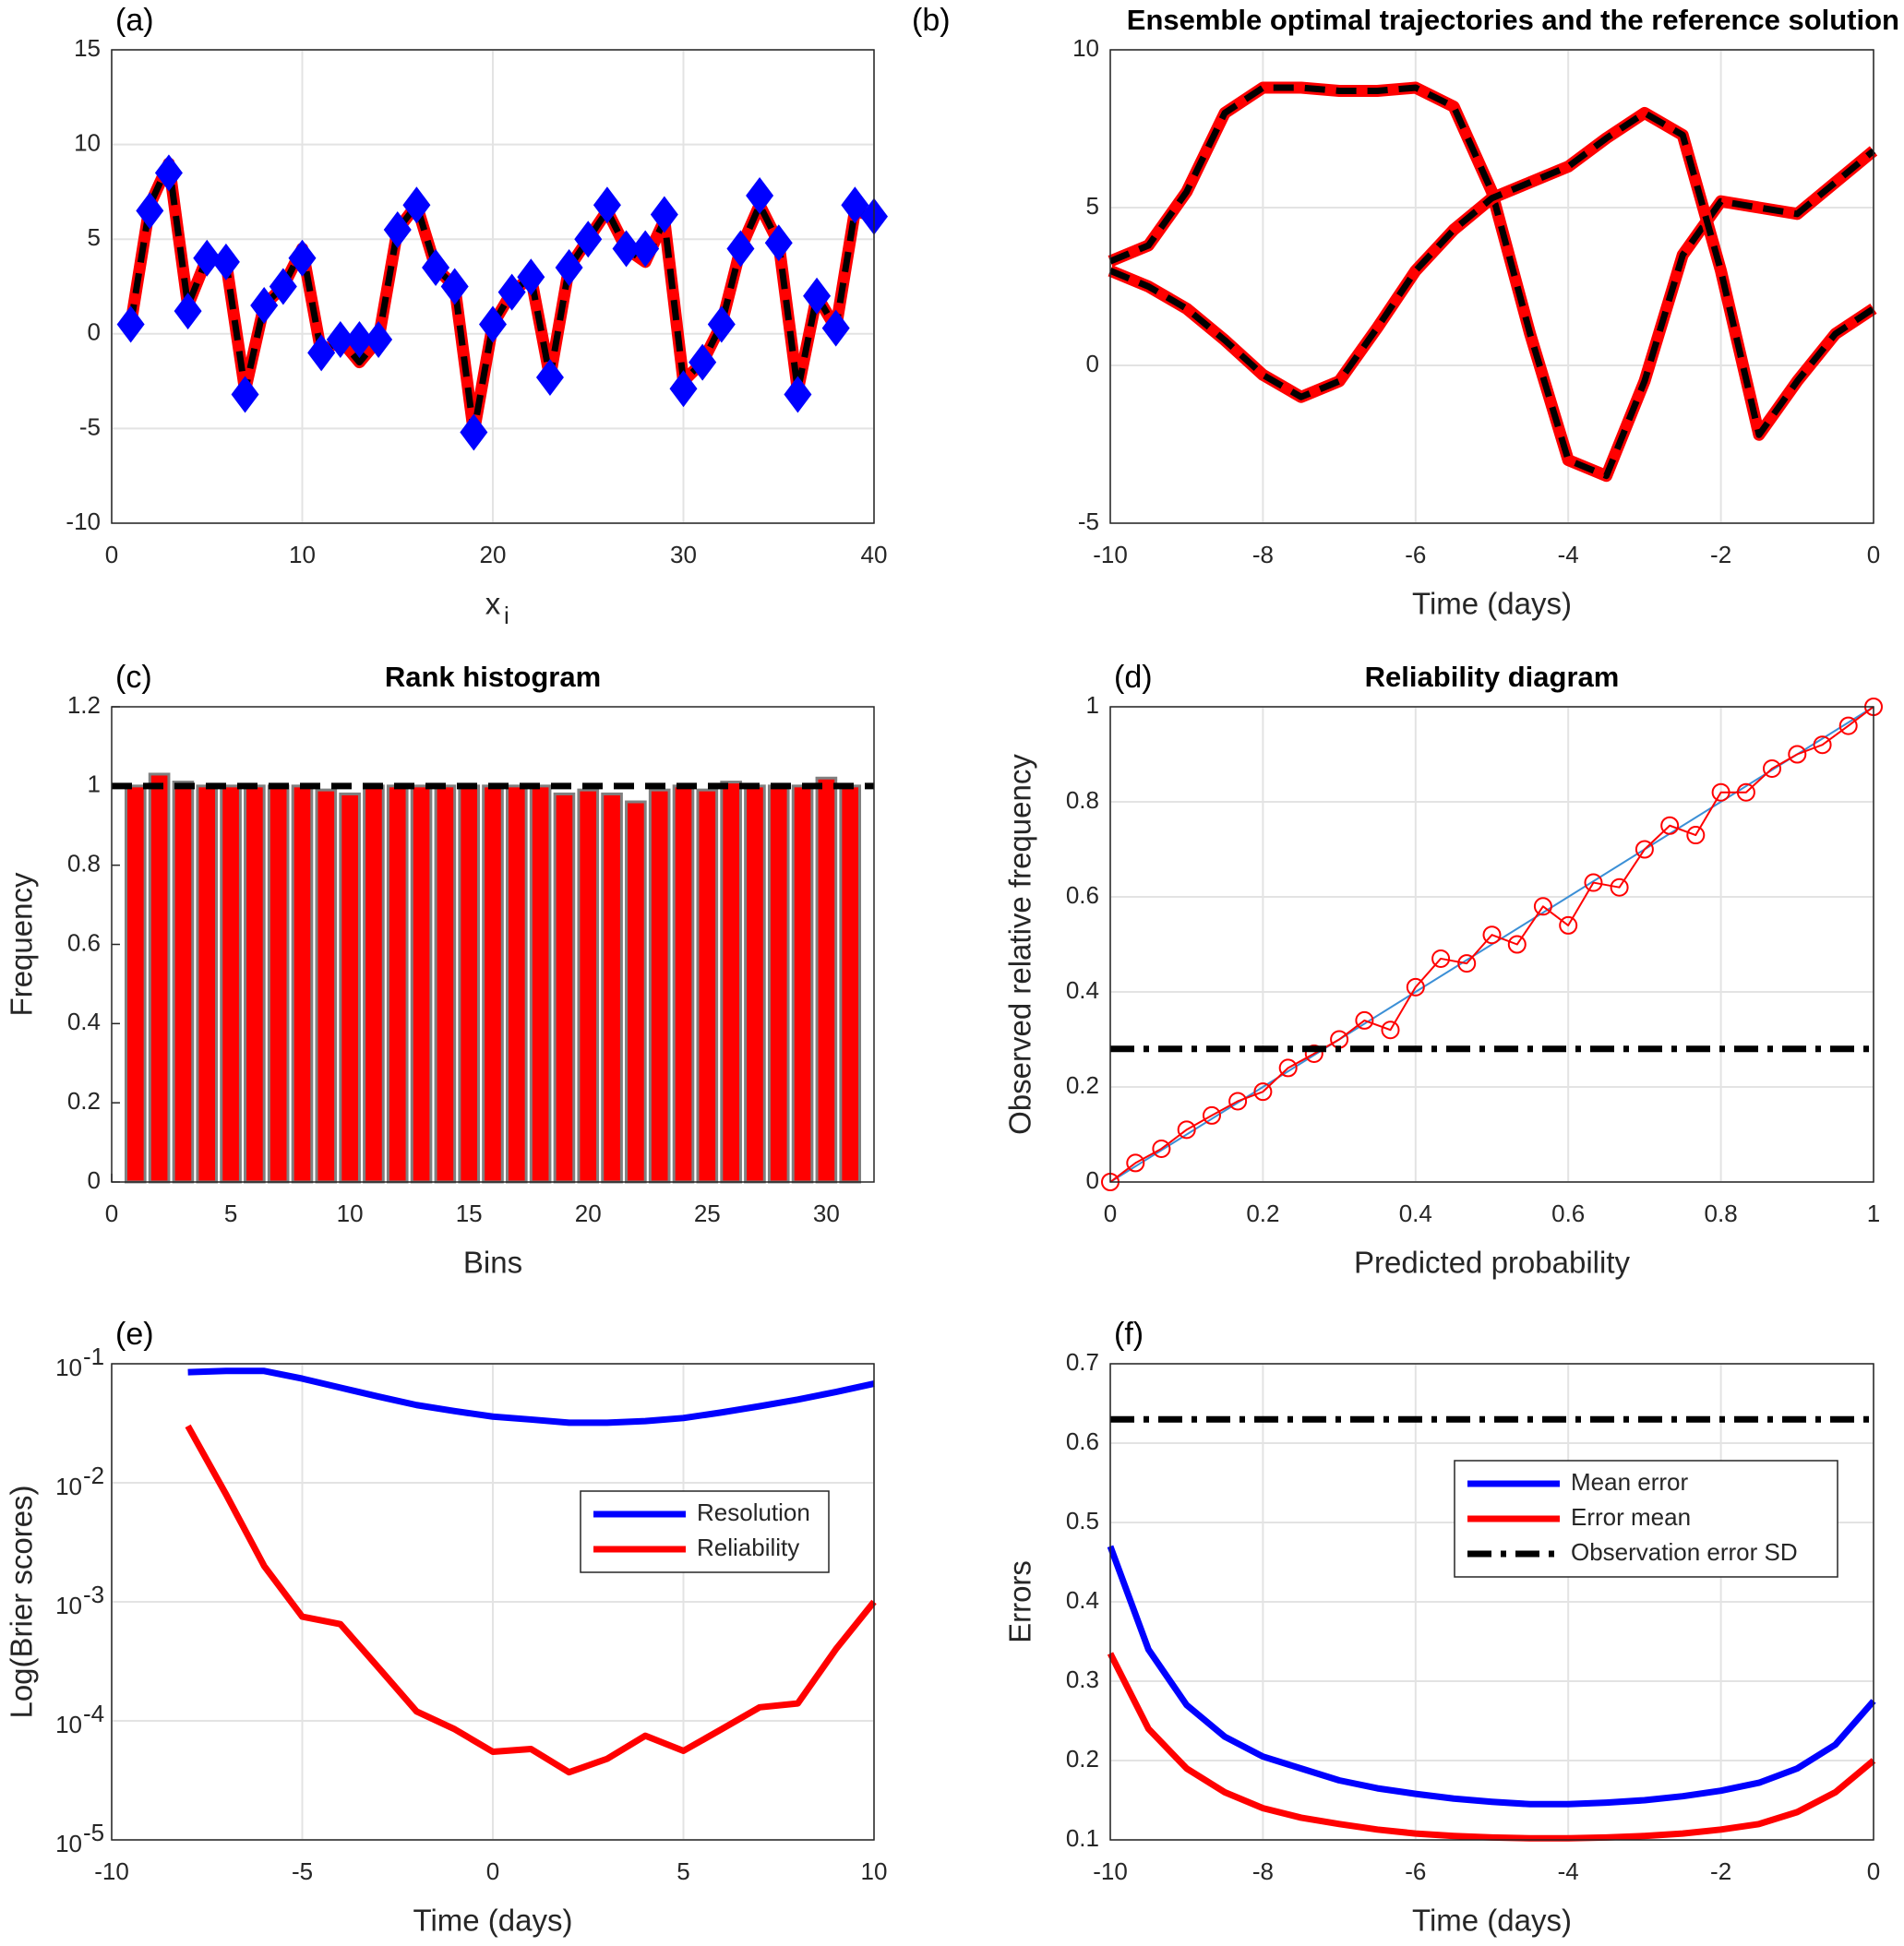 Image resolution: width=1904 pixels, height=1946 pixels. I want to click on x-axis-label: Time (days), so click(1492, 604).